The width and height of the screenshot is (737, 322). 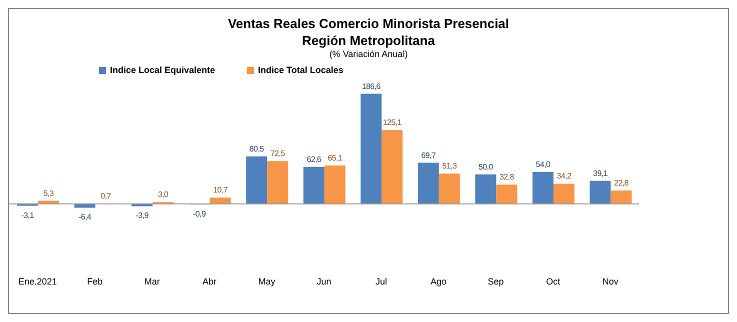 I want to click on x-tick-label: Nov, so click(x=610, y=281).